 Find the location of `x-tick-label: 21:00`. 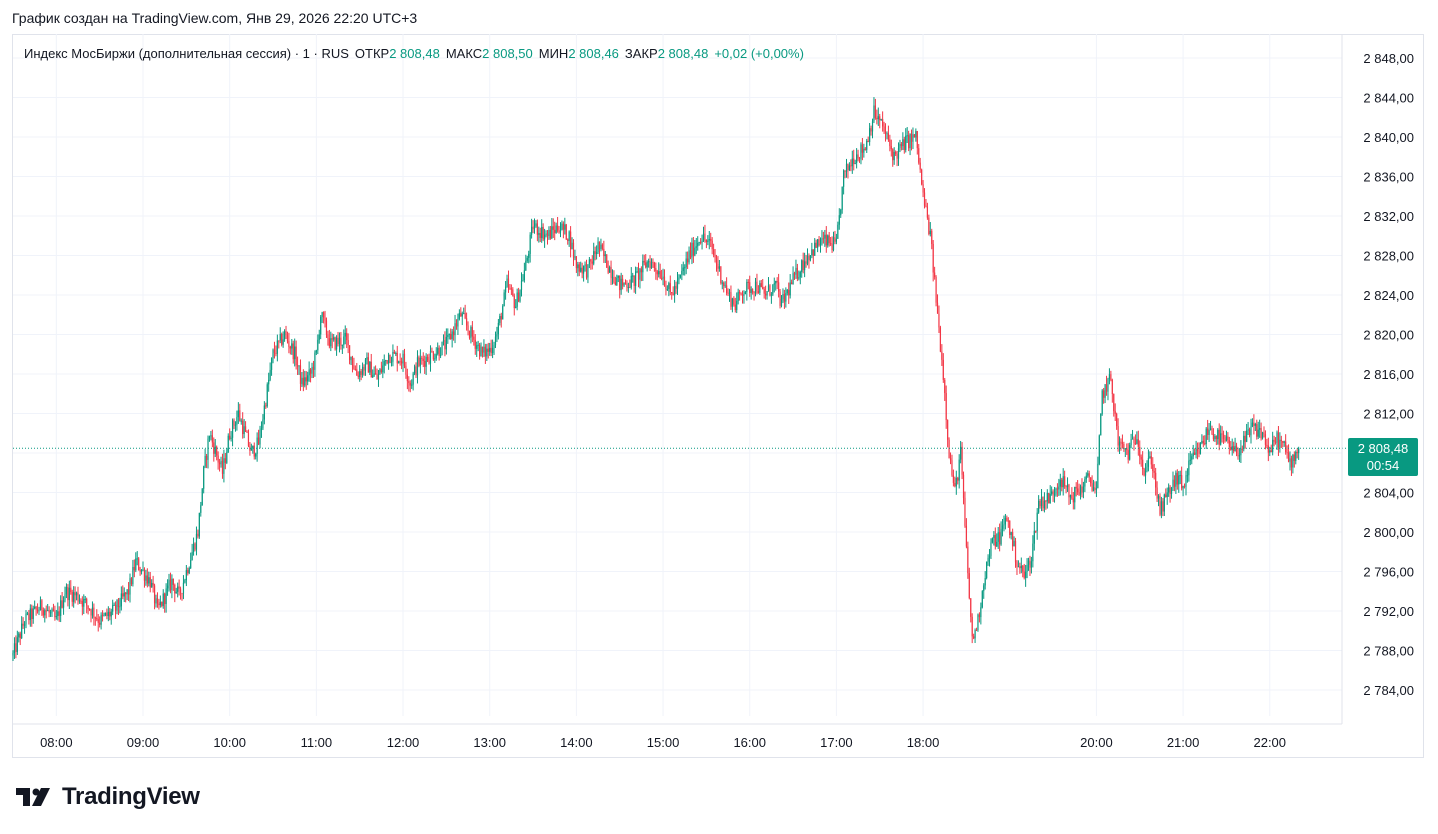

x-tick-label: 21:00 is located at coordinates (1183, 742).